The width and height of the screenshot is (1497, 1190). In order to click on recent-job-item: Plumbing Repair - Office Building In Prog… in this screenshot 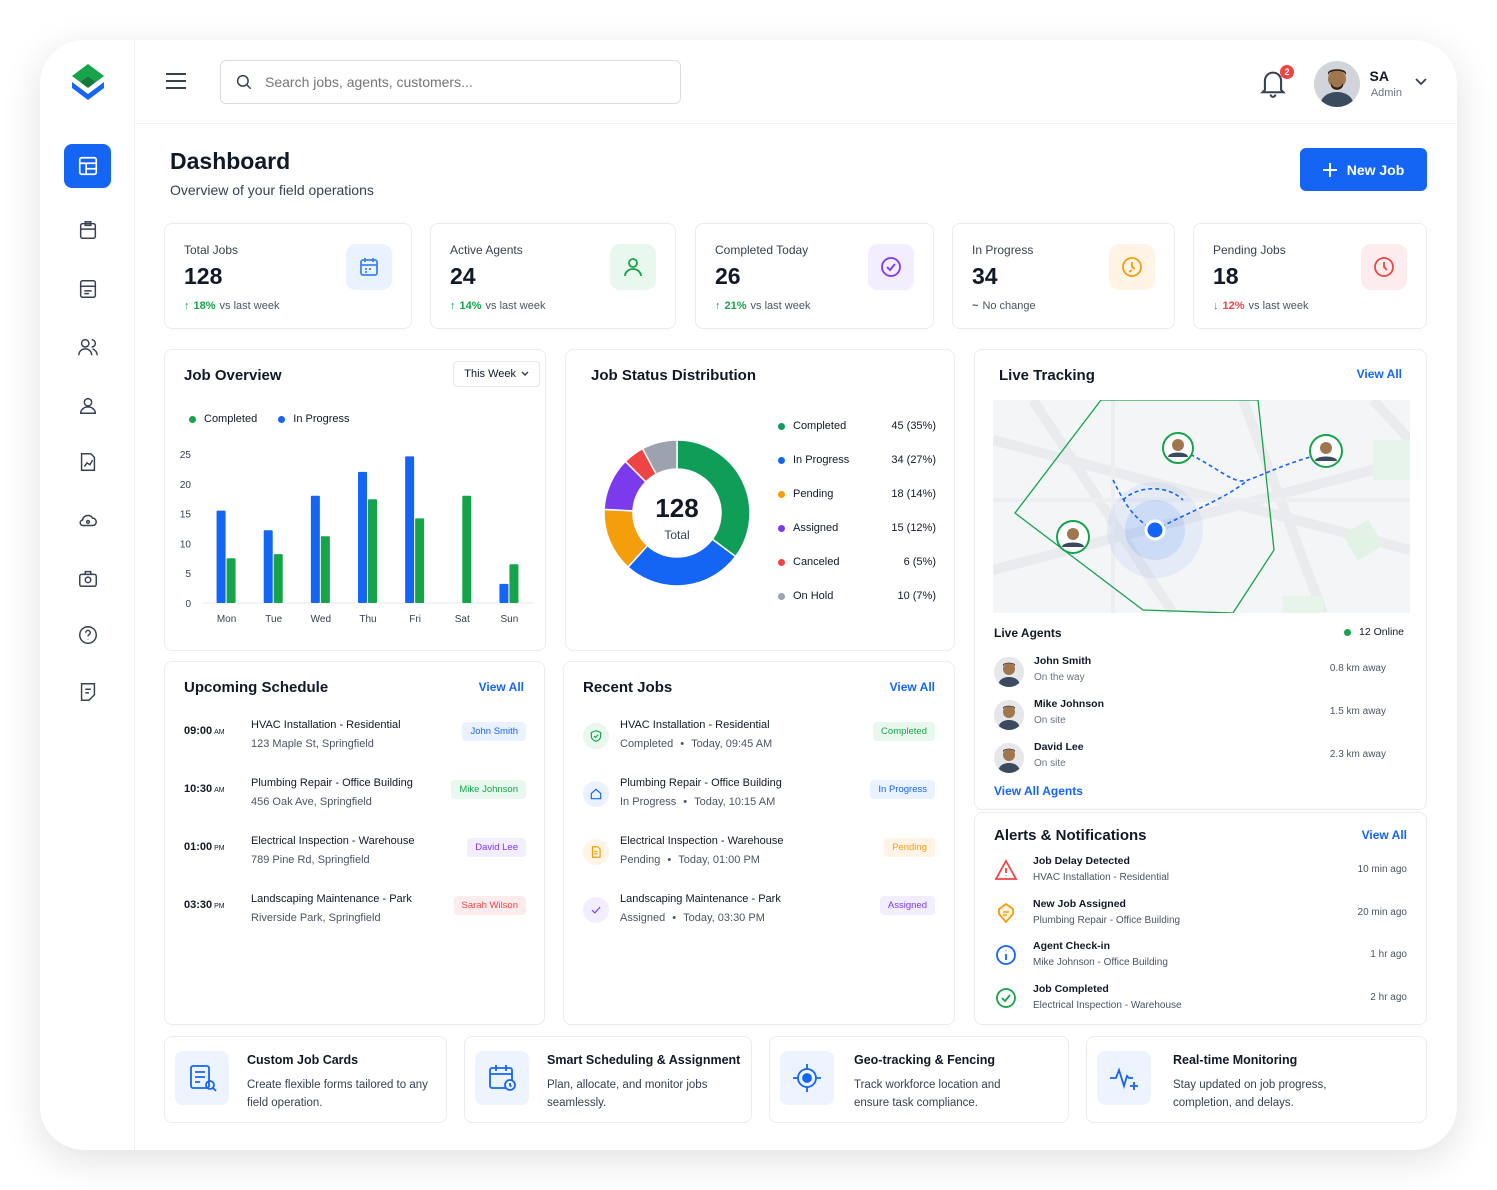, I will do `click(759, 797)`.